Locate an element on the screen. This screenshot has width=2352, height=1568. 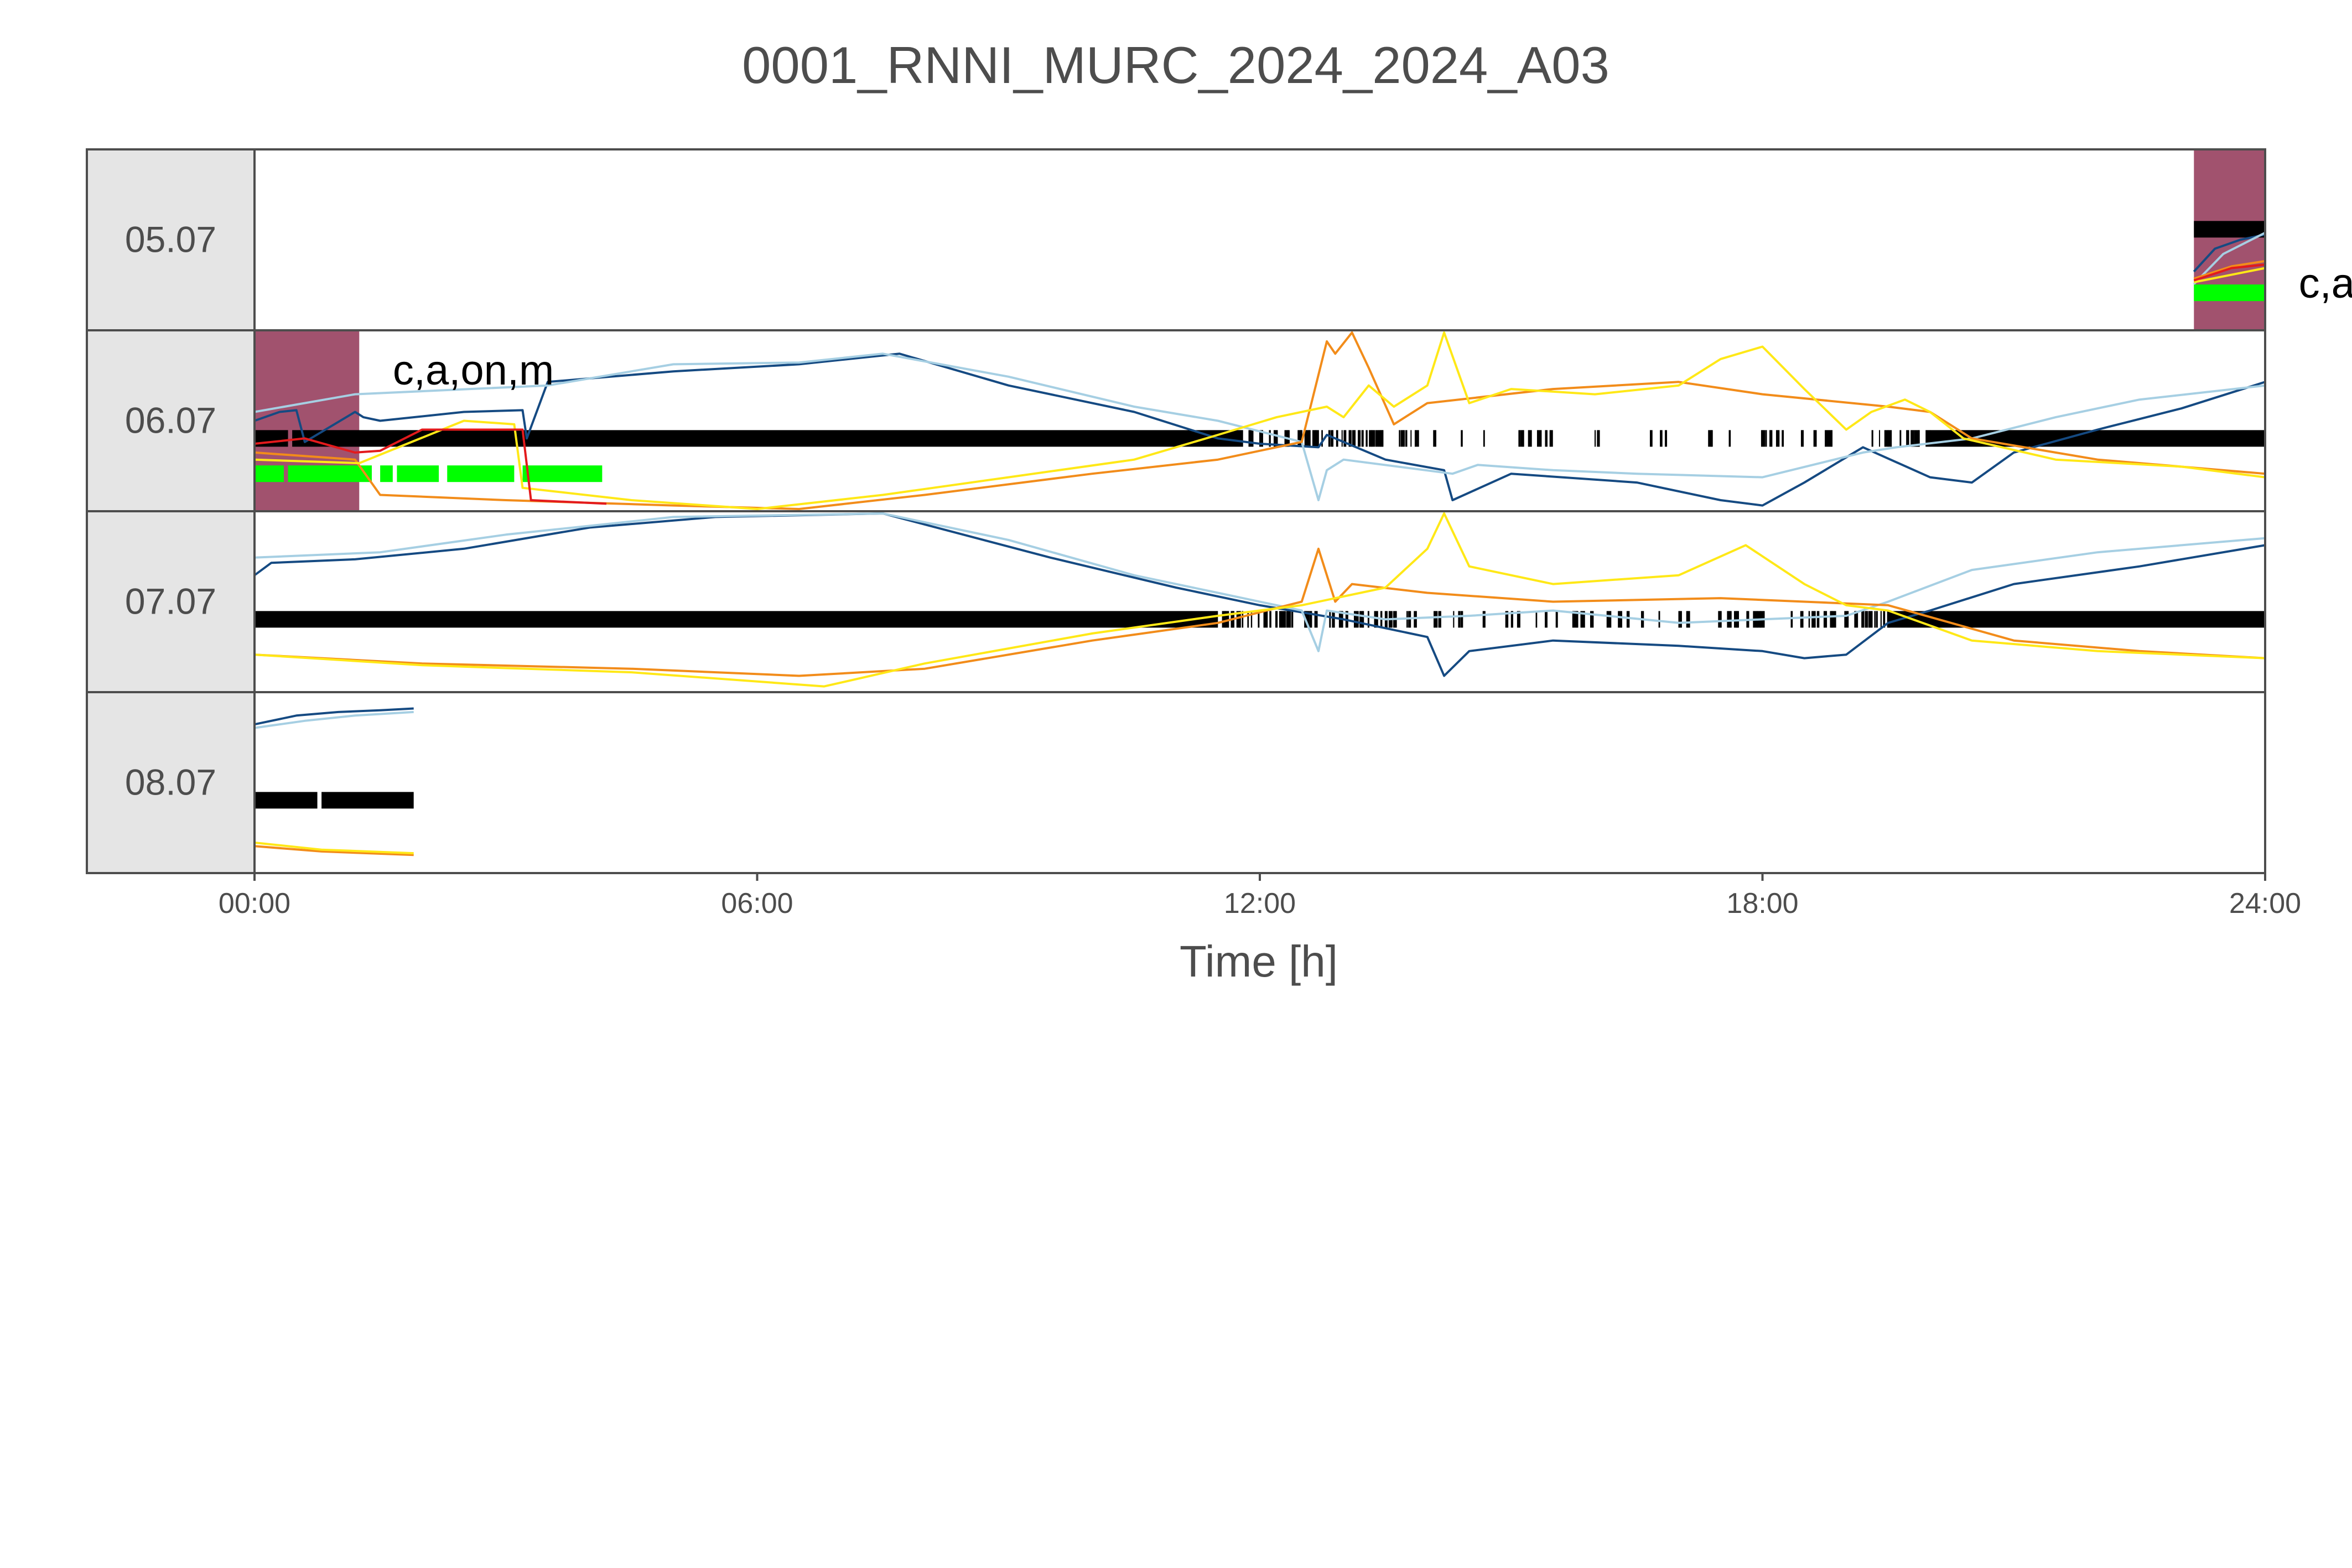
x-axis-title: Time [h] is located at coordinates (1259, 962).